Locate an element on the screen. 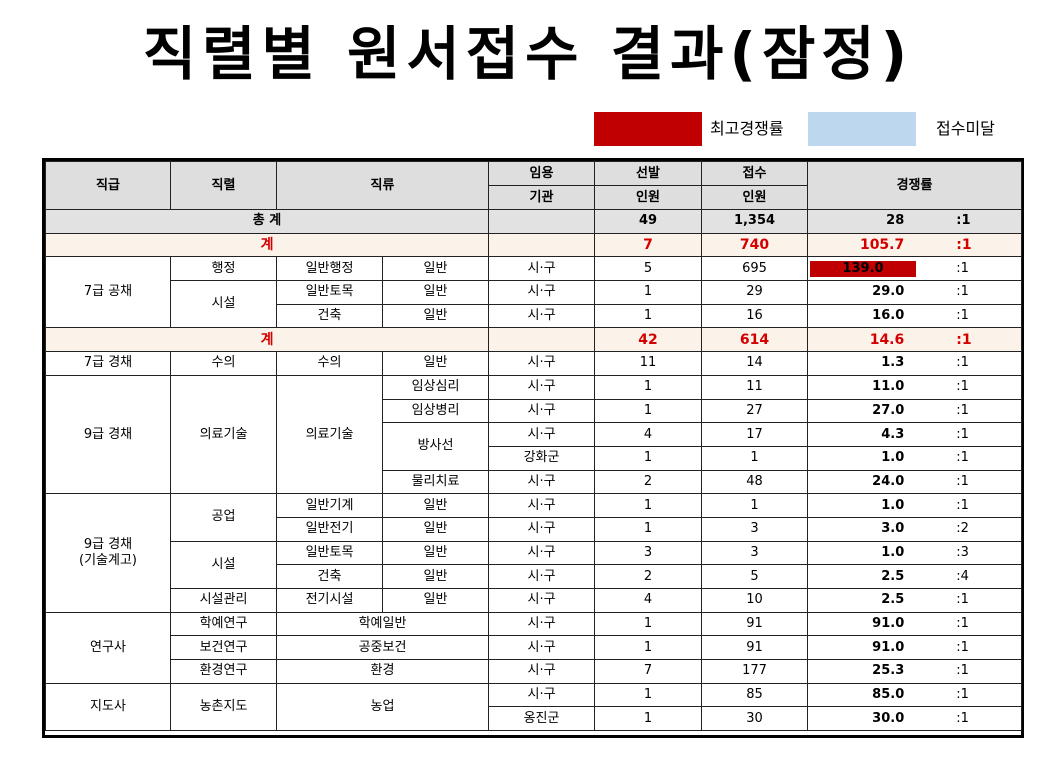  header-agency-1: 임용 is located at coordinates (542, 173).